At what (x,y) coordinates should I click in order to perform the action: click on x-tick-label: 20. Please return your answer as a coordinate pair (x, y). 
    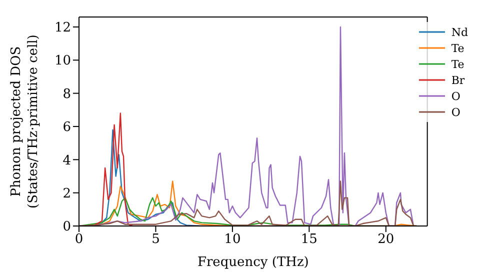
    Looking at the image, I should click on (386, 240).